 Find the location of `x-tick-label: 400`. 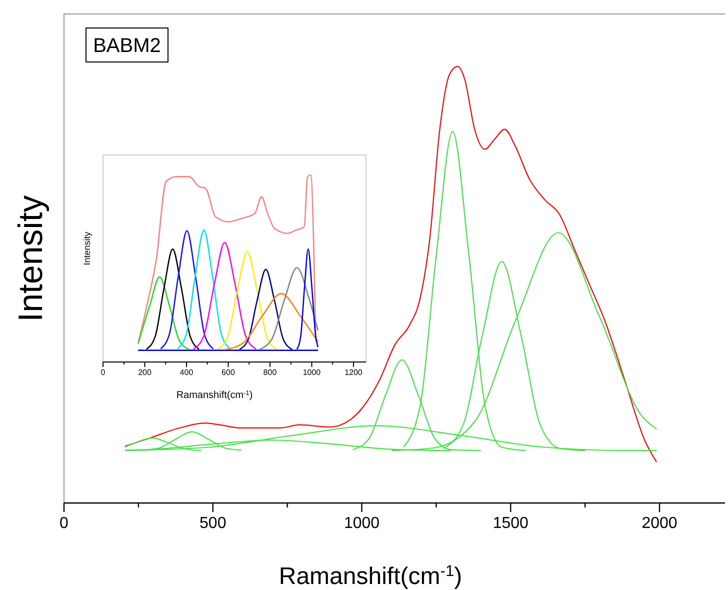

x-tick-label: 400 is located at coordinates (187, 372).